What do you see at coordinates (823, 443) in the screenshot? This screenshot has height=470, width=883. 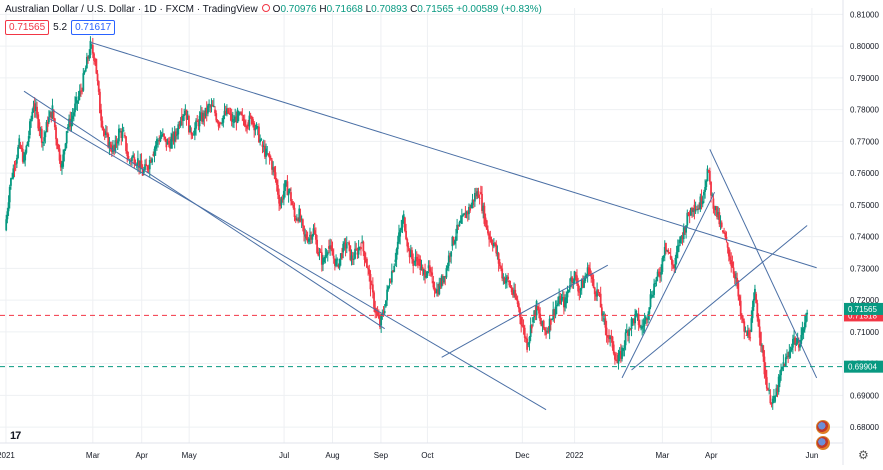 I see `usd-flag-icon` at bounding box center [823, 443].